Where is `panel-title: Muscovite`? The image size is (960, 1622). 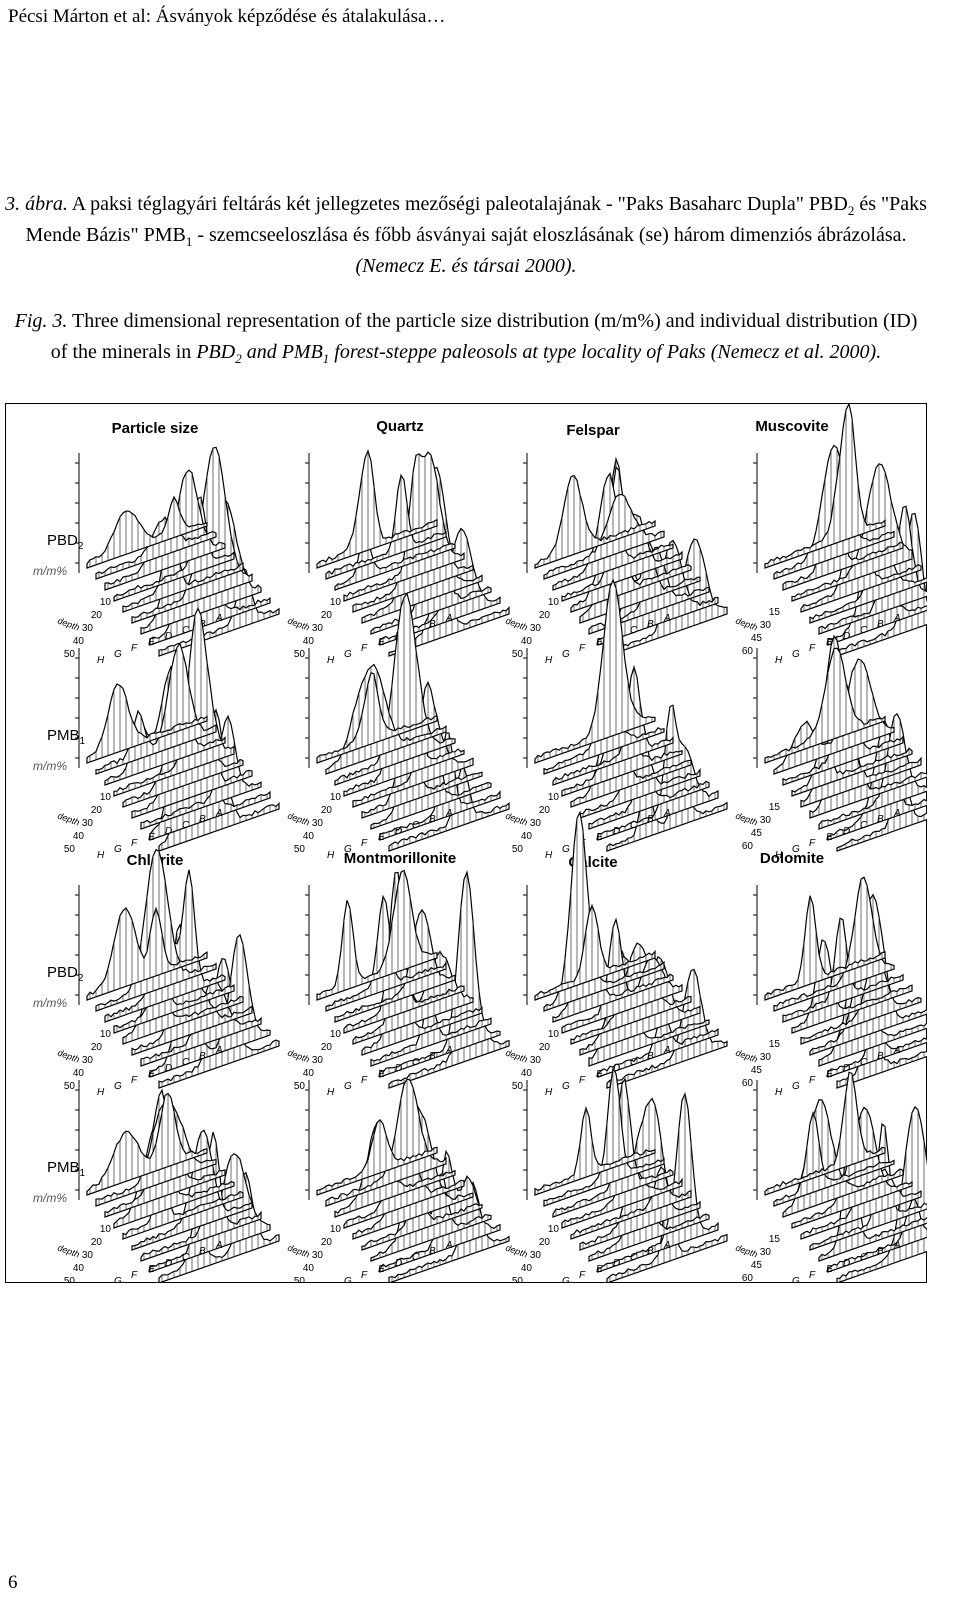
panel-title: Muscovite is located at coordinates (791, 426).